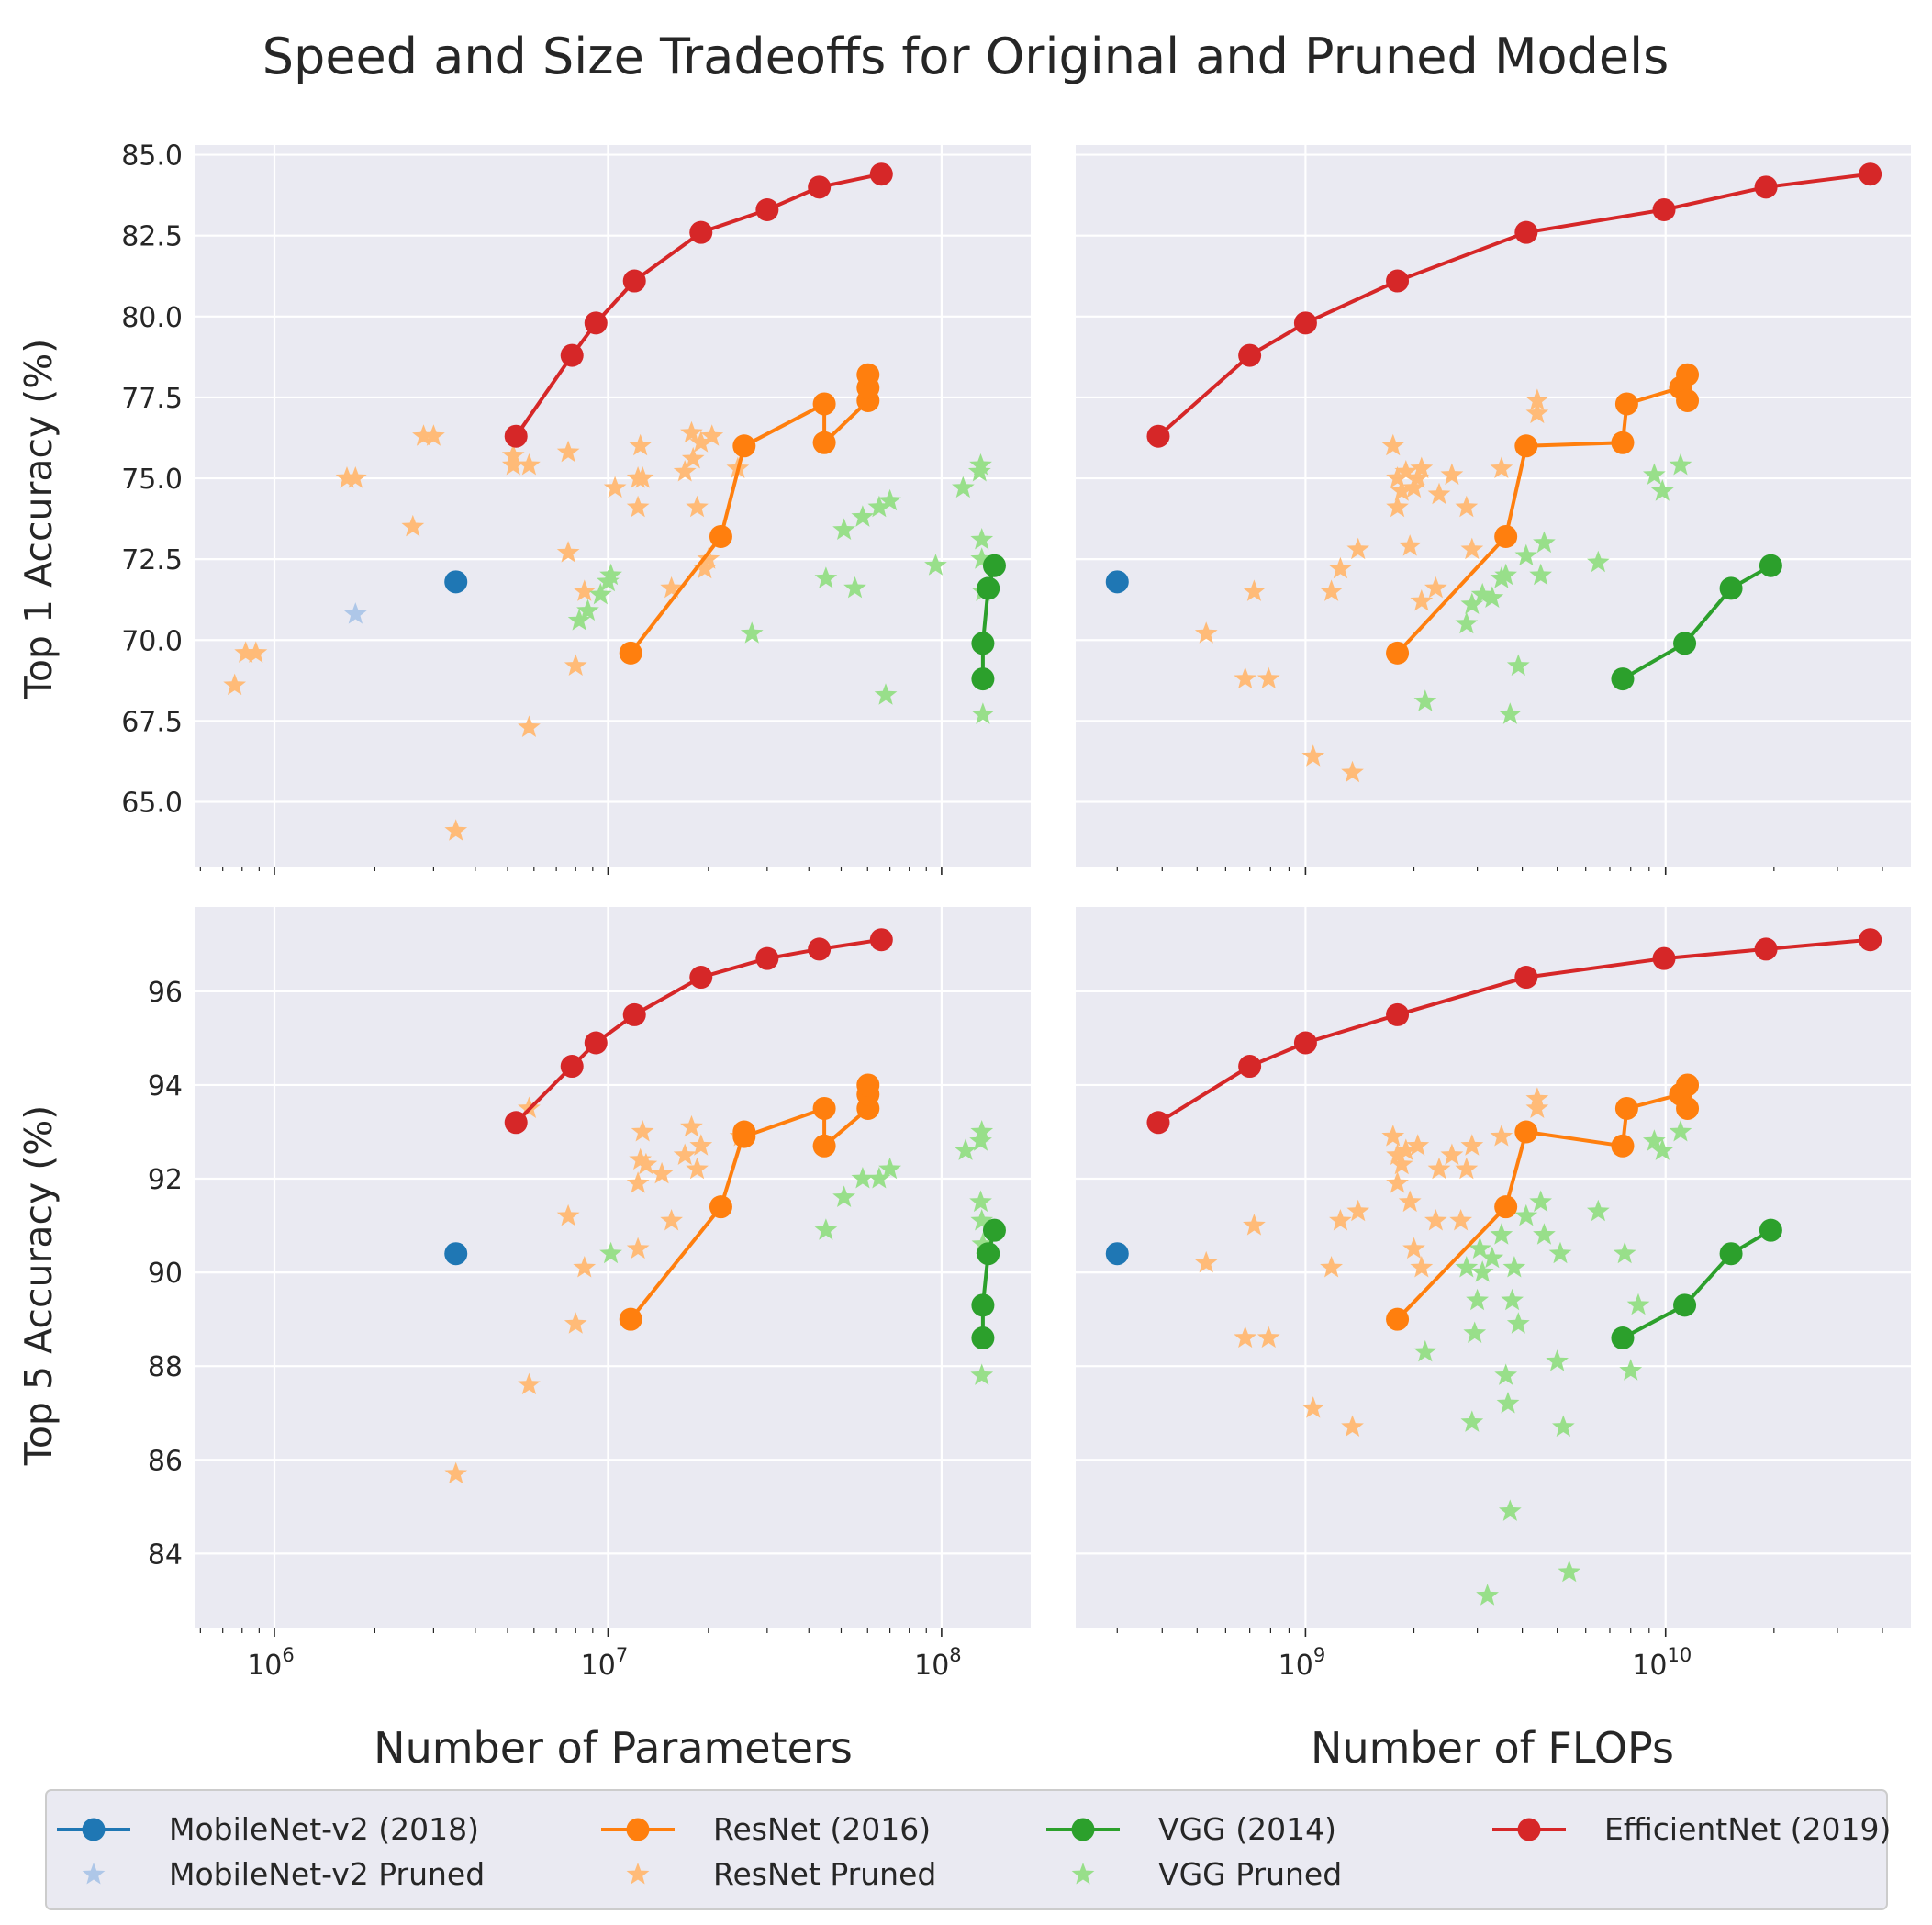 Image resolution: width=1932 pixels, height=1925 pixels. What do you see at coordinates (165, 1086) in the screenshot?
I see `y-tick-label: 94` at bounding box center [165, 1086].